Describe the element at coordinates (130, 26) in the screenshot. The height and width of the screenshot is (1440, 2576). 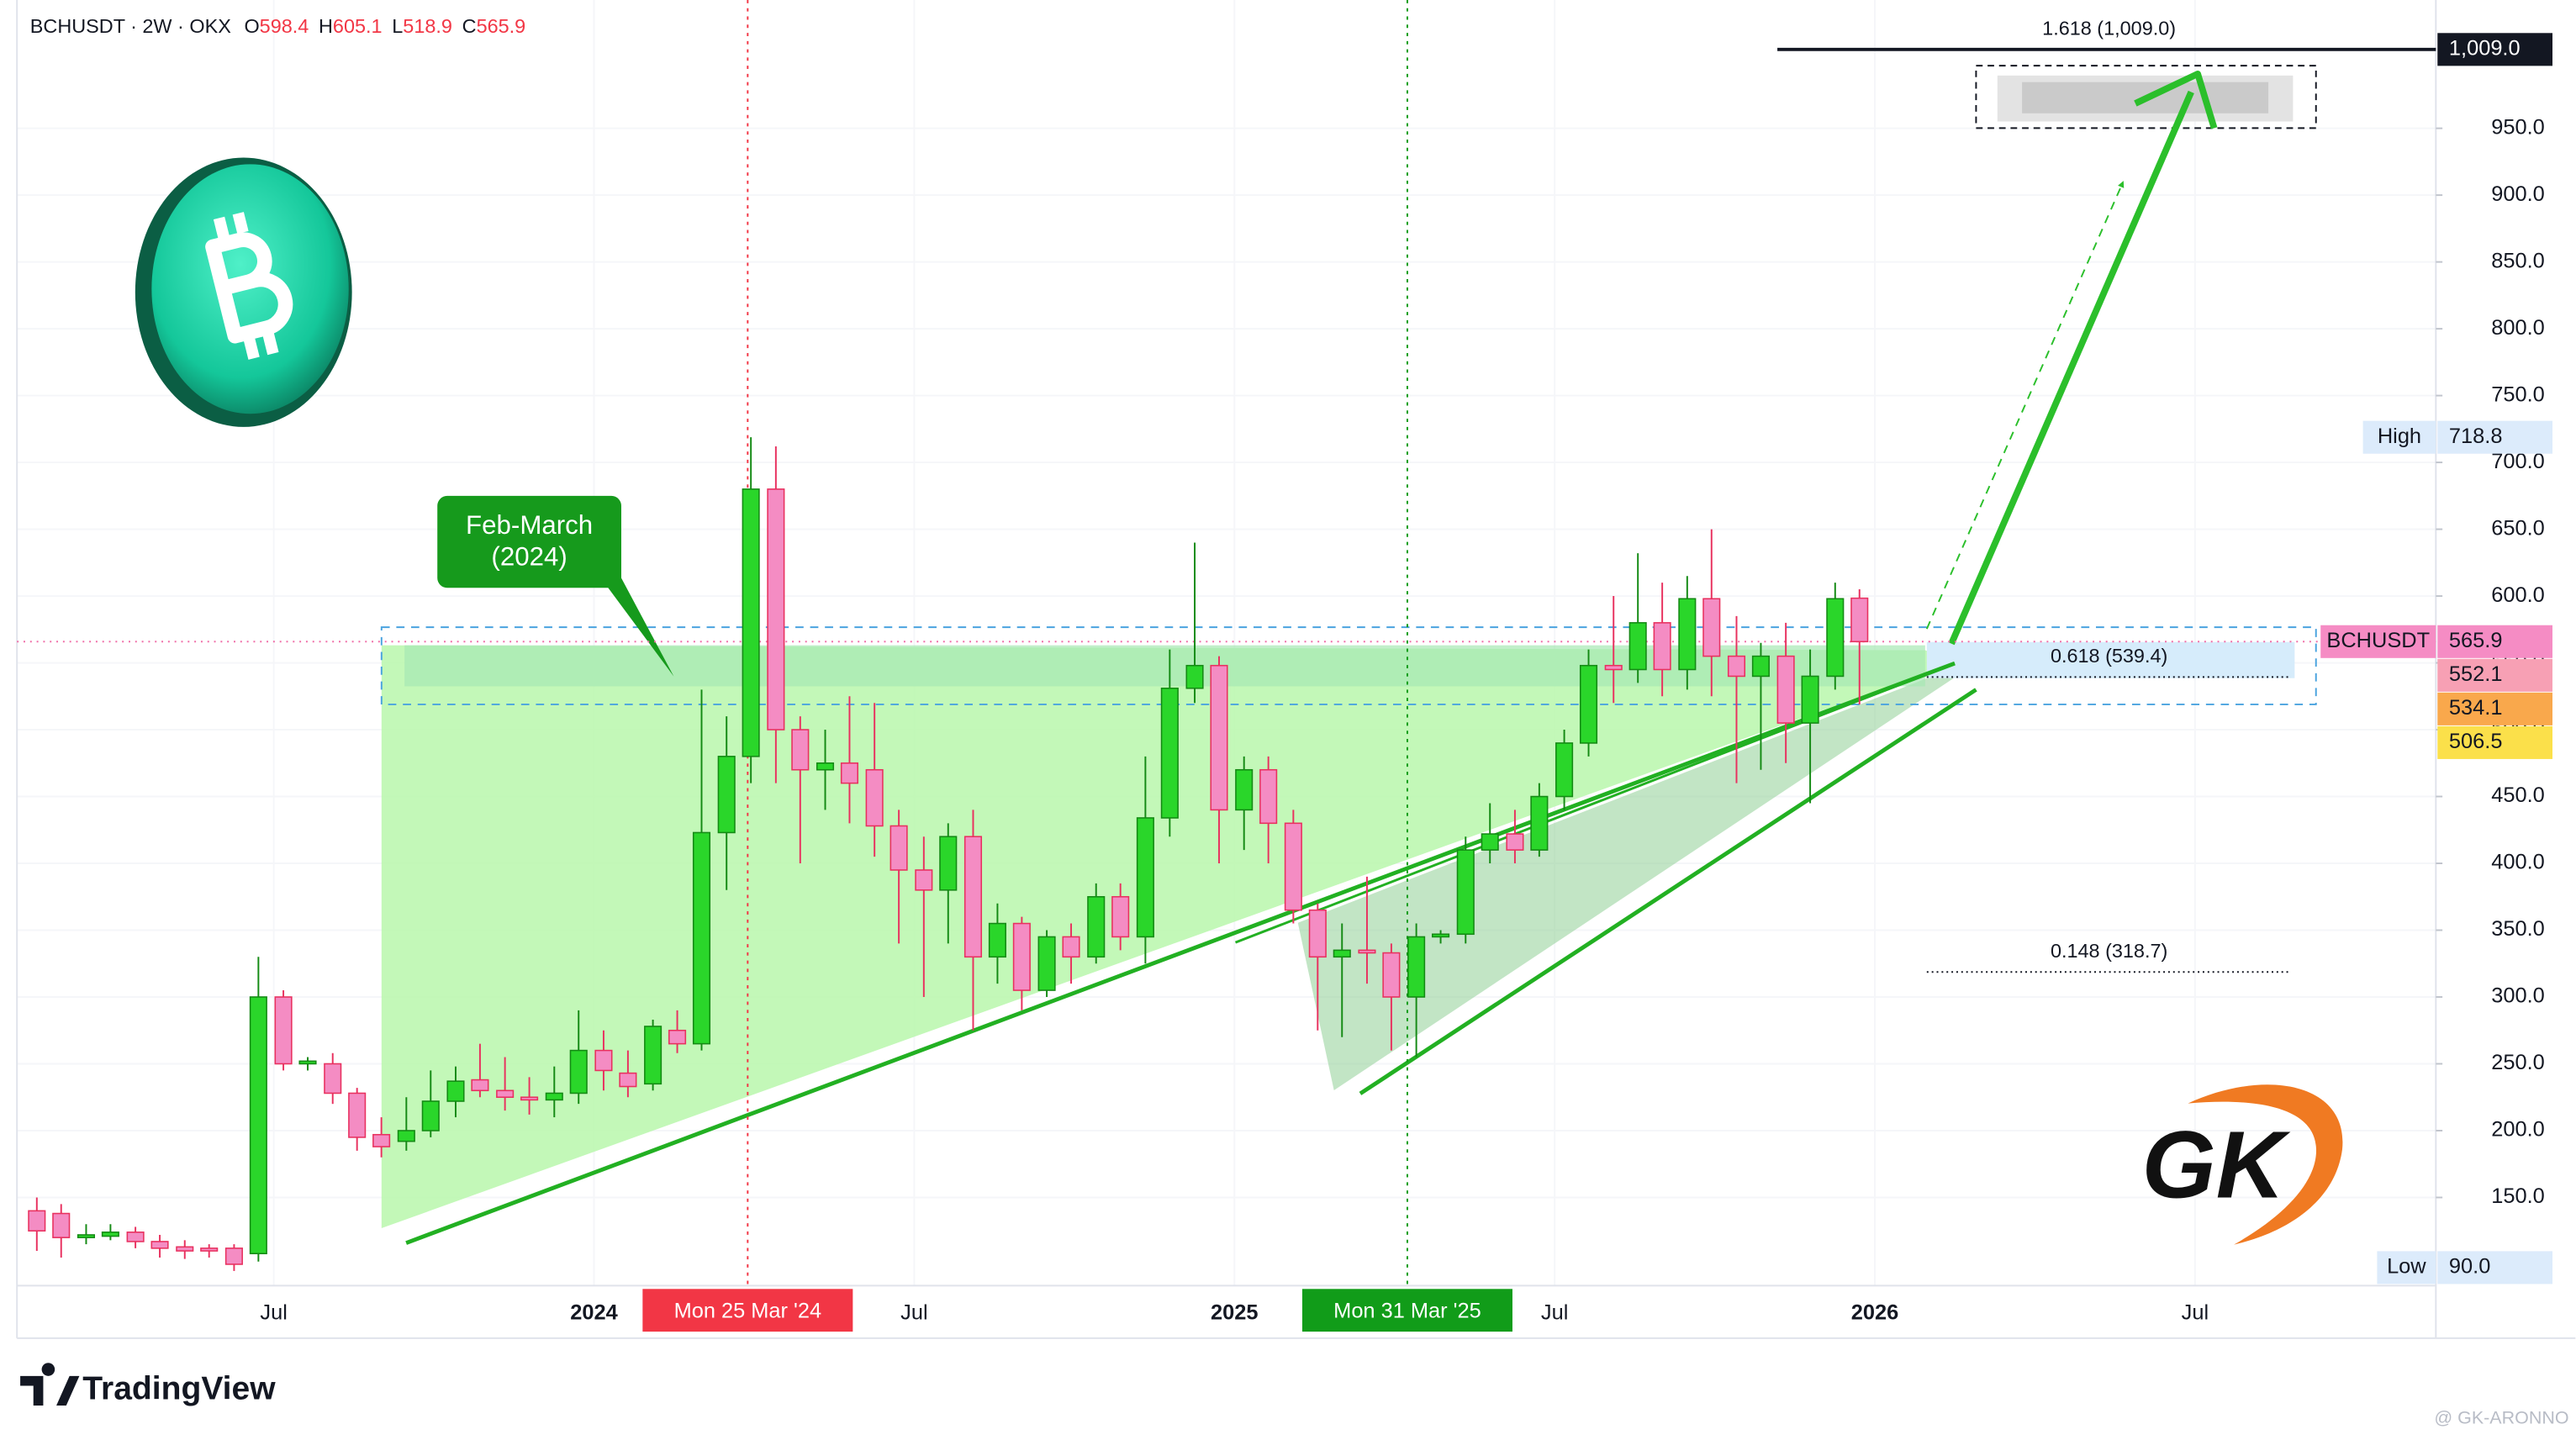
I see `symbol: BCHUSDT · 2W · OKX` at that location.